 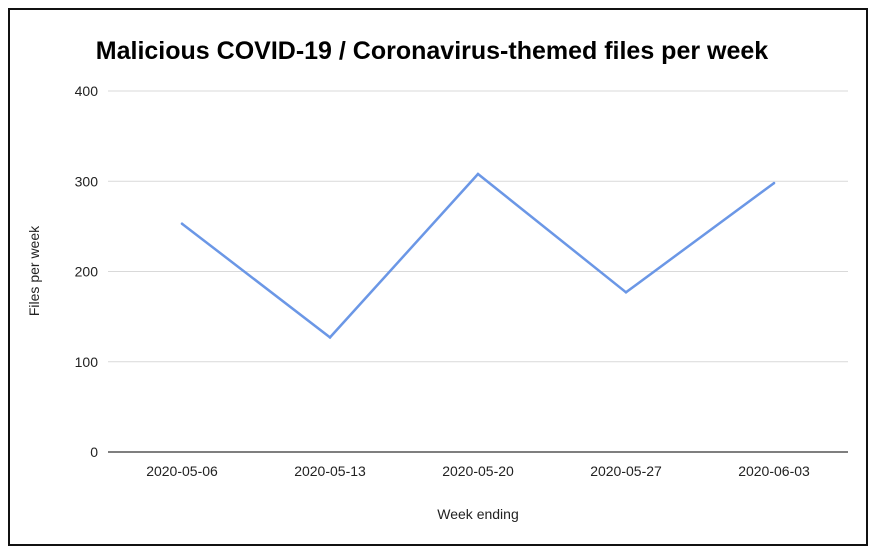 I want to click on x-tick-label-0: 2020-05-06, so click(x=182, y=471).